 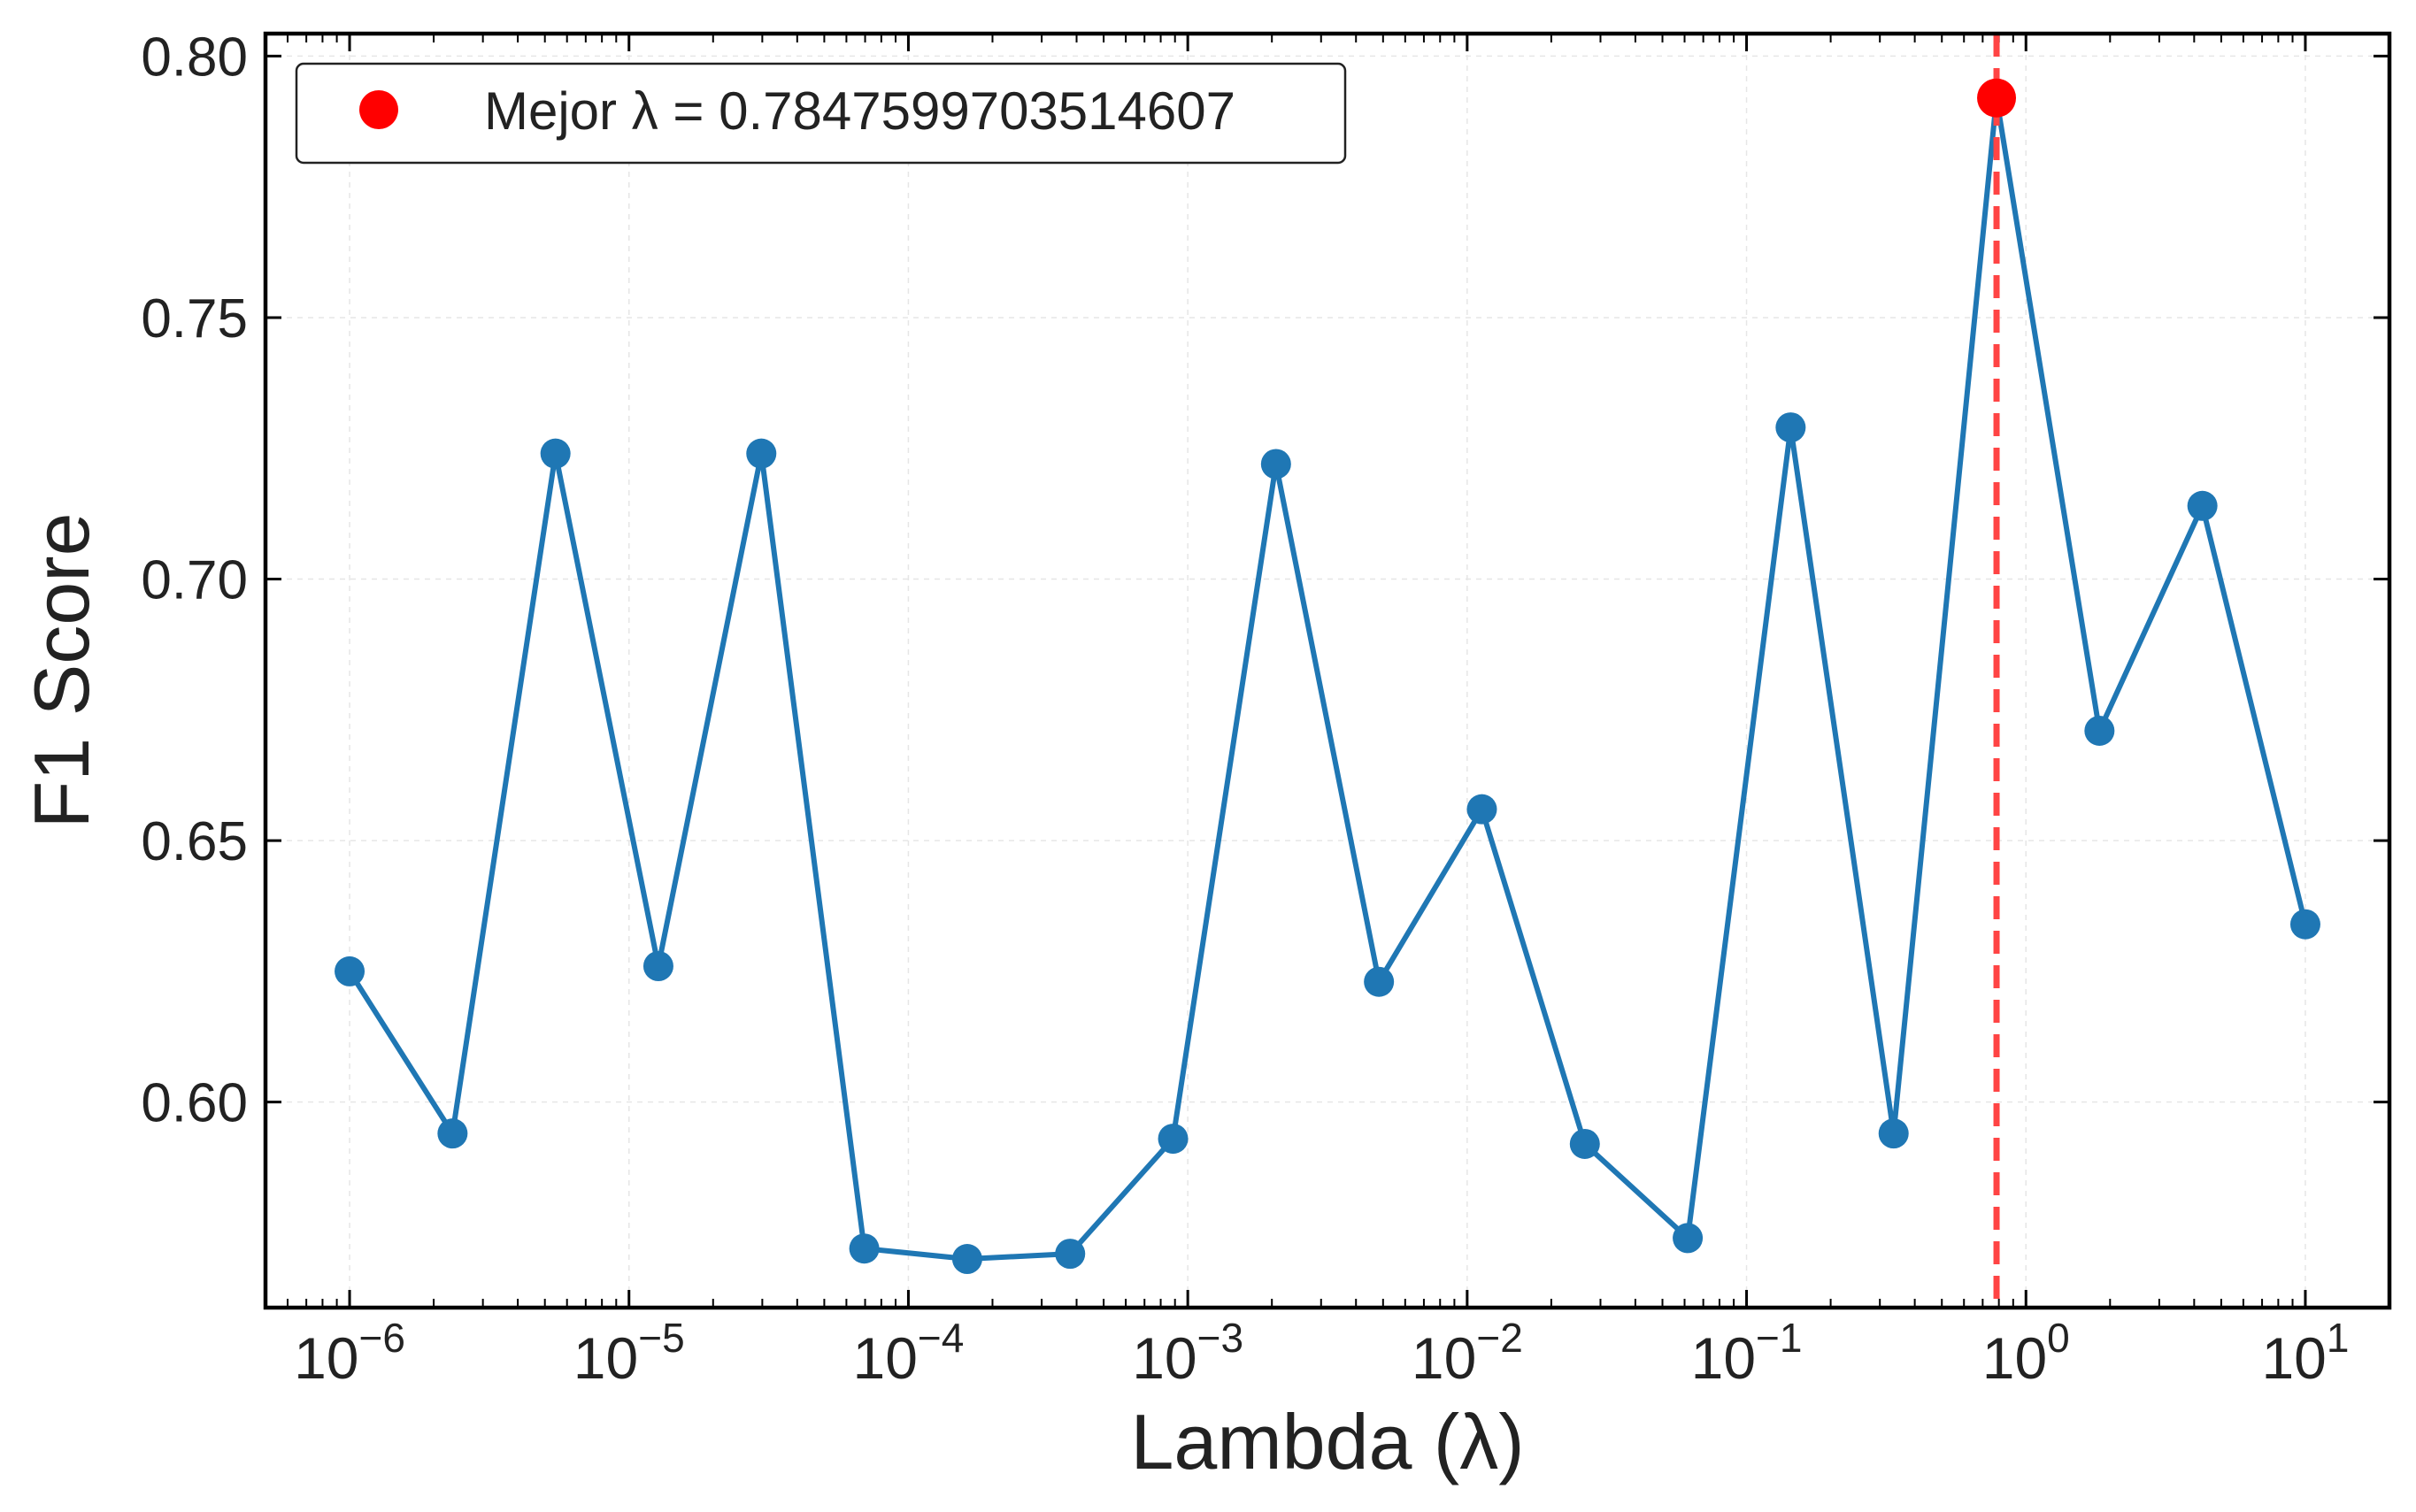 I want to click on x-tick-label: 101, so click(x=2305, y=1353).